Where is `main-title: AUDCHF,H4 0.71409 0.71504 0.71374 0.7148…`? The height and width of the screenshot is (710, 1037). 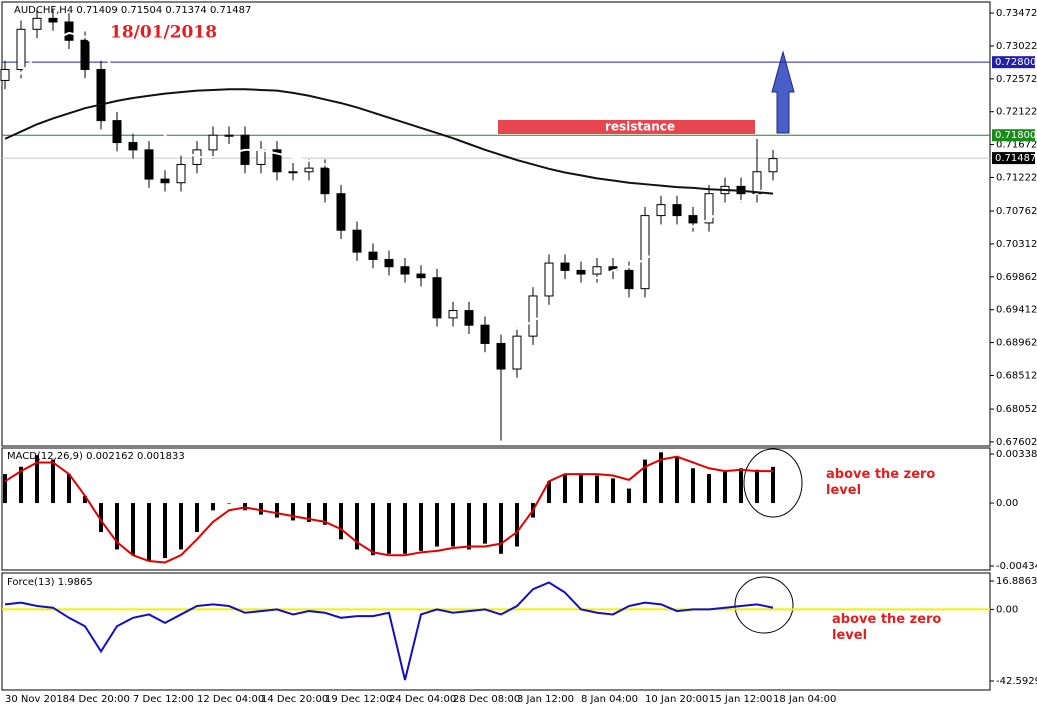 main-title: AUDCHF,H4 0.71409 0.71504 0.71374 0.7148… is located at coordinates (132, 10).